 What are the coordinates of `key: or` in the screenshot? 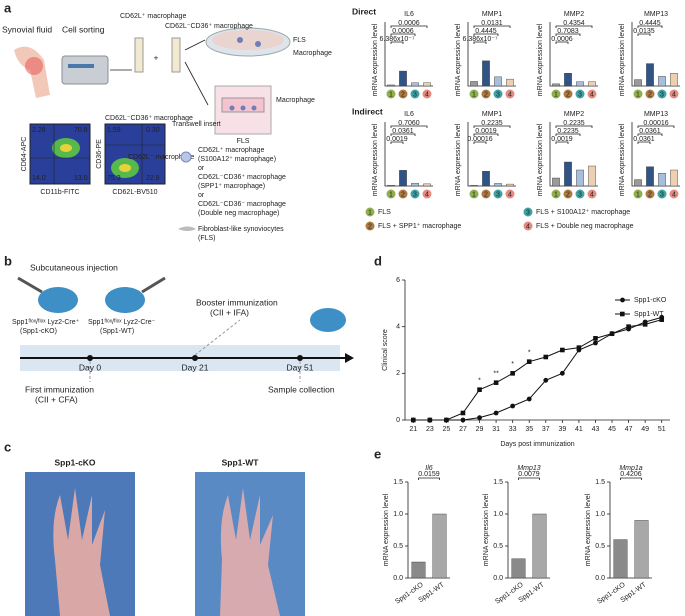 It's located at (201, 195).